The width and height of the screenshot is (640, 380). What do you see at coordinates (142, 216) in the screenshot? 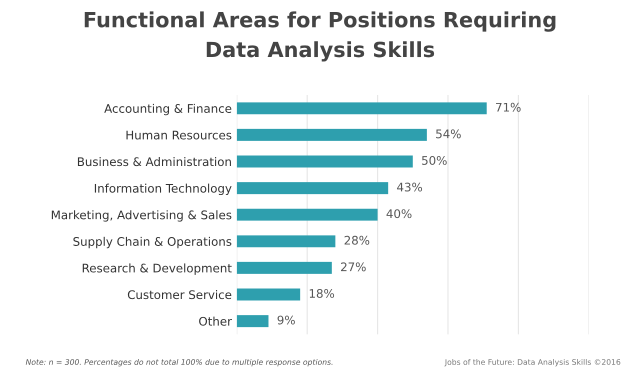
I see `y-tick-label: Marketing, Advertising & Sales` at bounding box center [142, 216].